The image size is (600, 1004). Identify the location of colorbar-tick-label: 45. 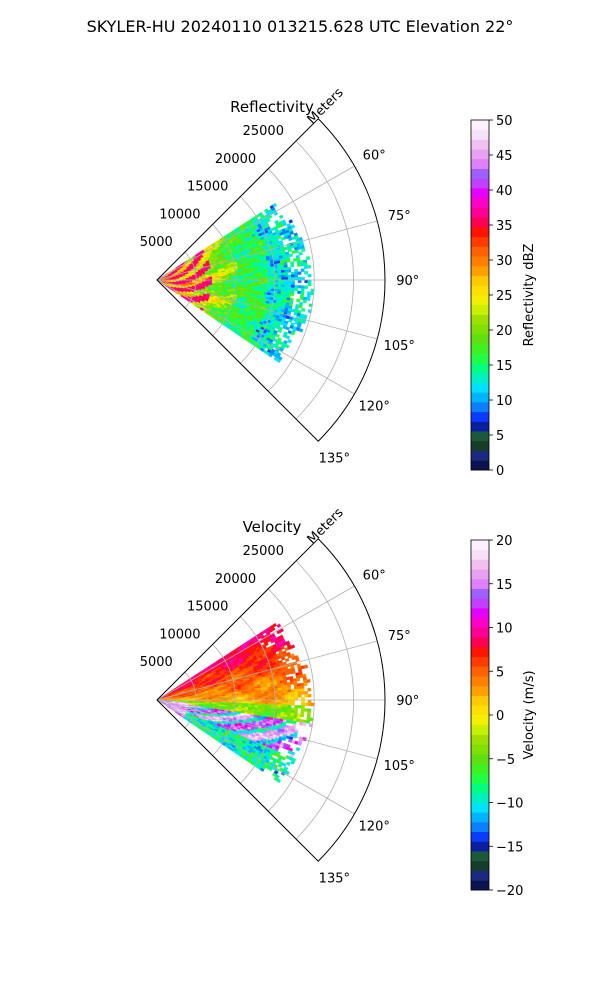
(504, 156).